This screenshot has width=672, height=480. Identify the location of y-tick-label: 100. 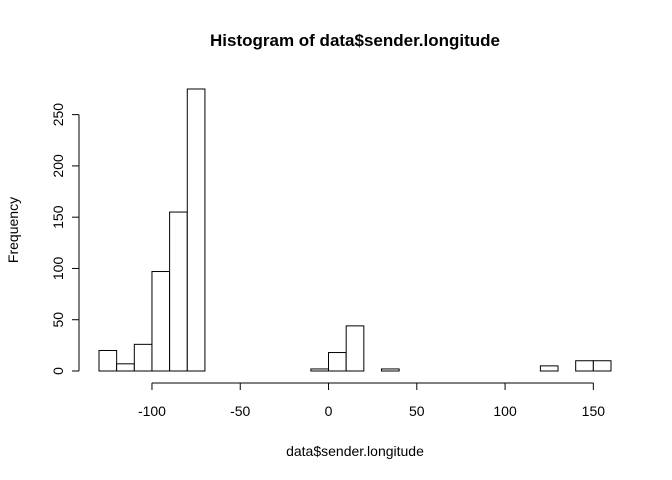
(58, 269).